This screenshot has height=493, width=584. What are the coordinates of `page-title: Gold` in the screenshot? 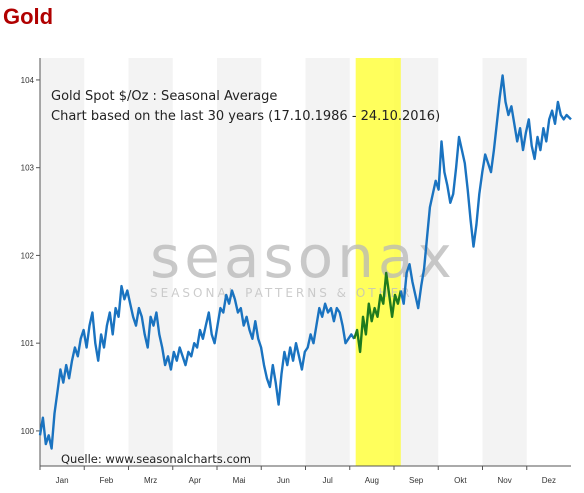 It's located at (28, 16).